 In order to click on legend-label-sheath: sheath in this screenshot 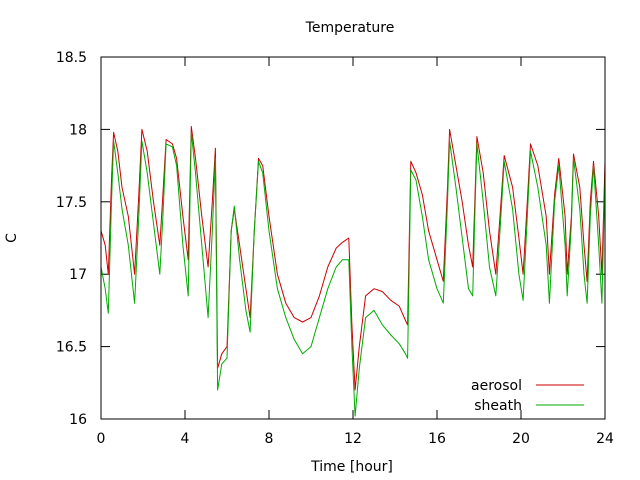, I will do `click(498, 406)`.